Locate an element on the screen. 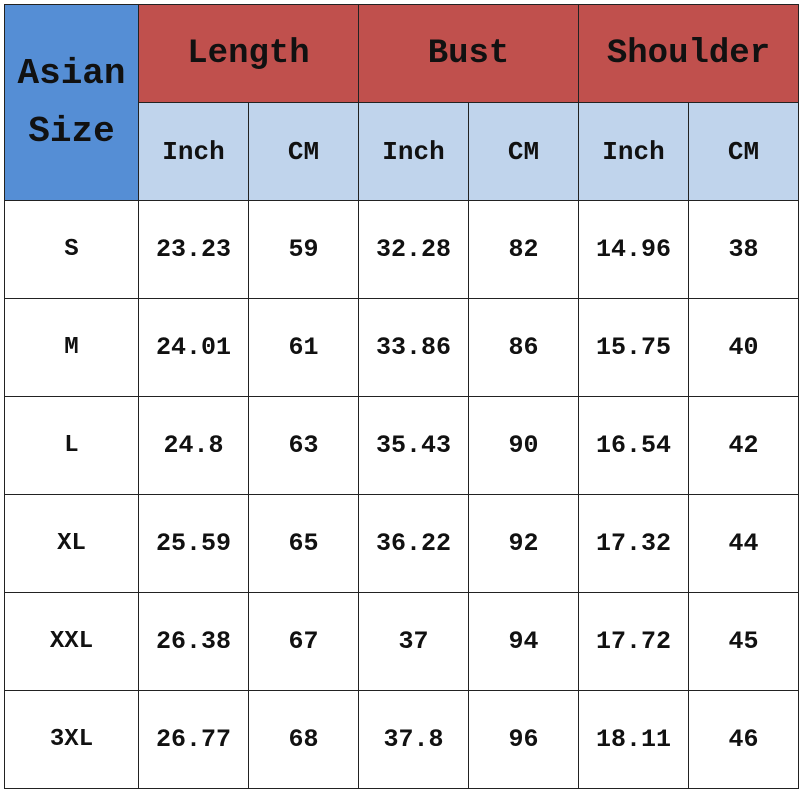  value-cell: 18.11 is located at coordinates (633, 739).